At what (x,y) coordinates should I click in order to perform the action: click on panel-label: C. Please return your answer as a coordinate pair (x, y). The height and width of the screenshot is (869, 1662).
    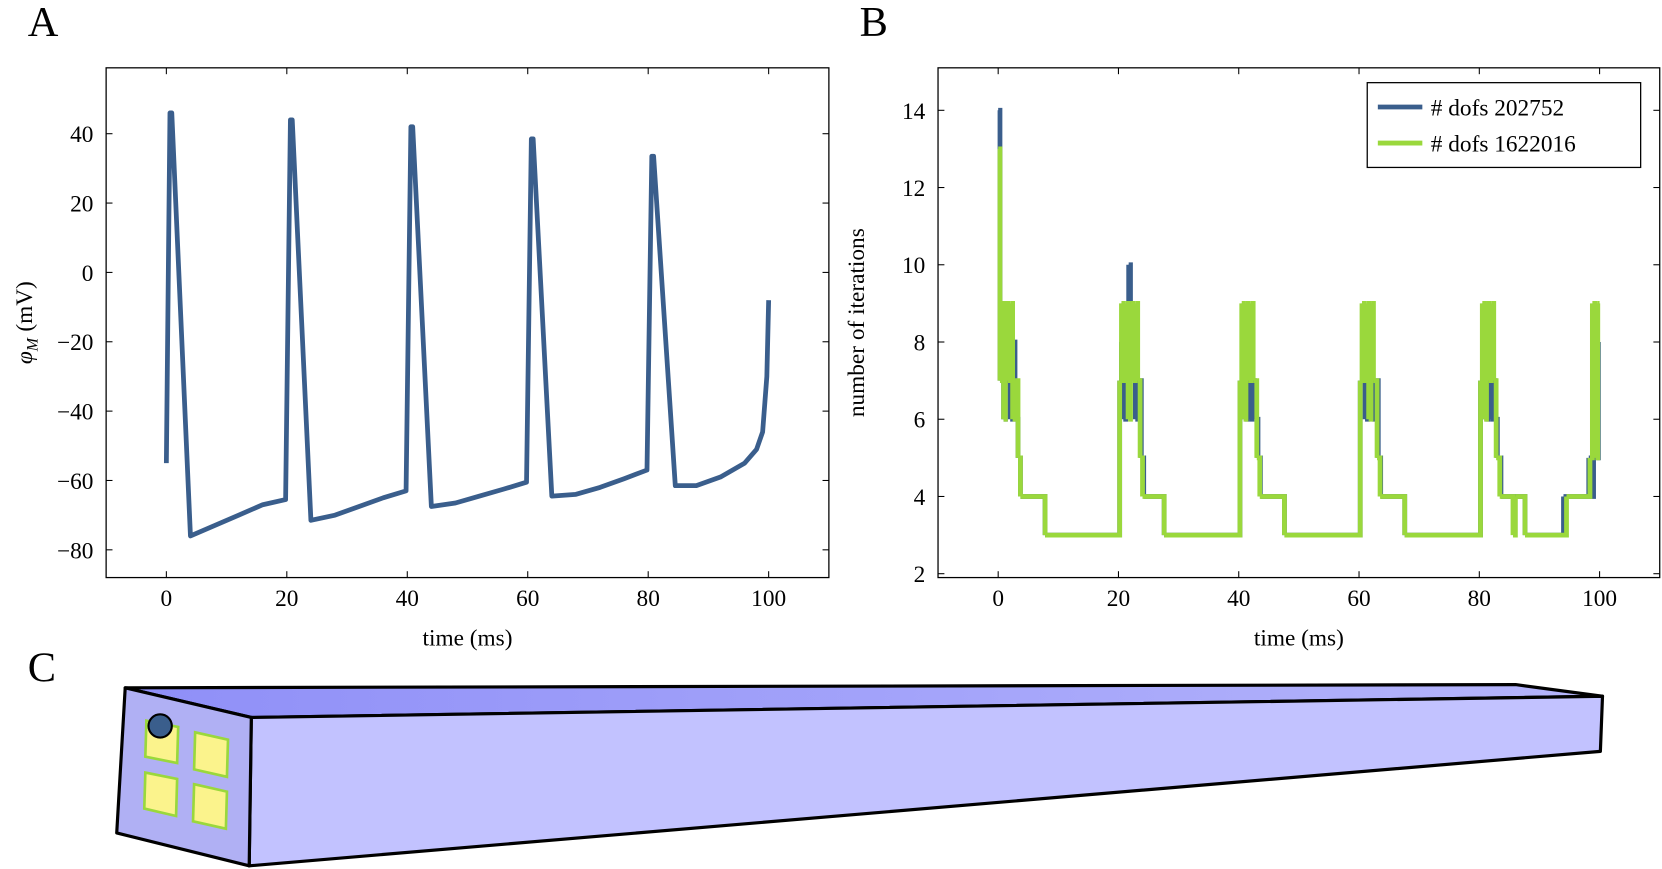
    Looking at the image, I should click on (42, 667).